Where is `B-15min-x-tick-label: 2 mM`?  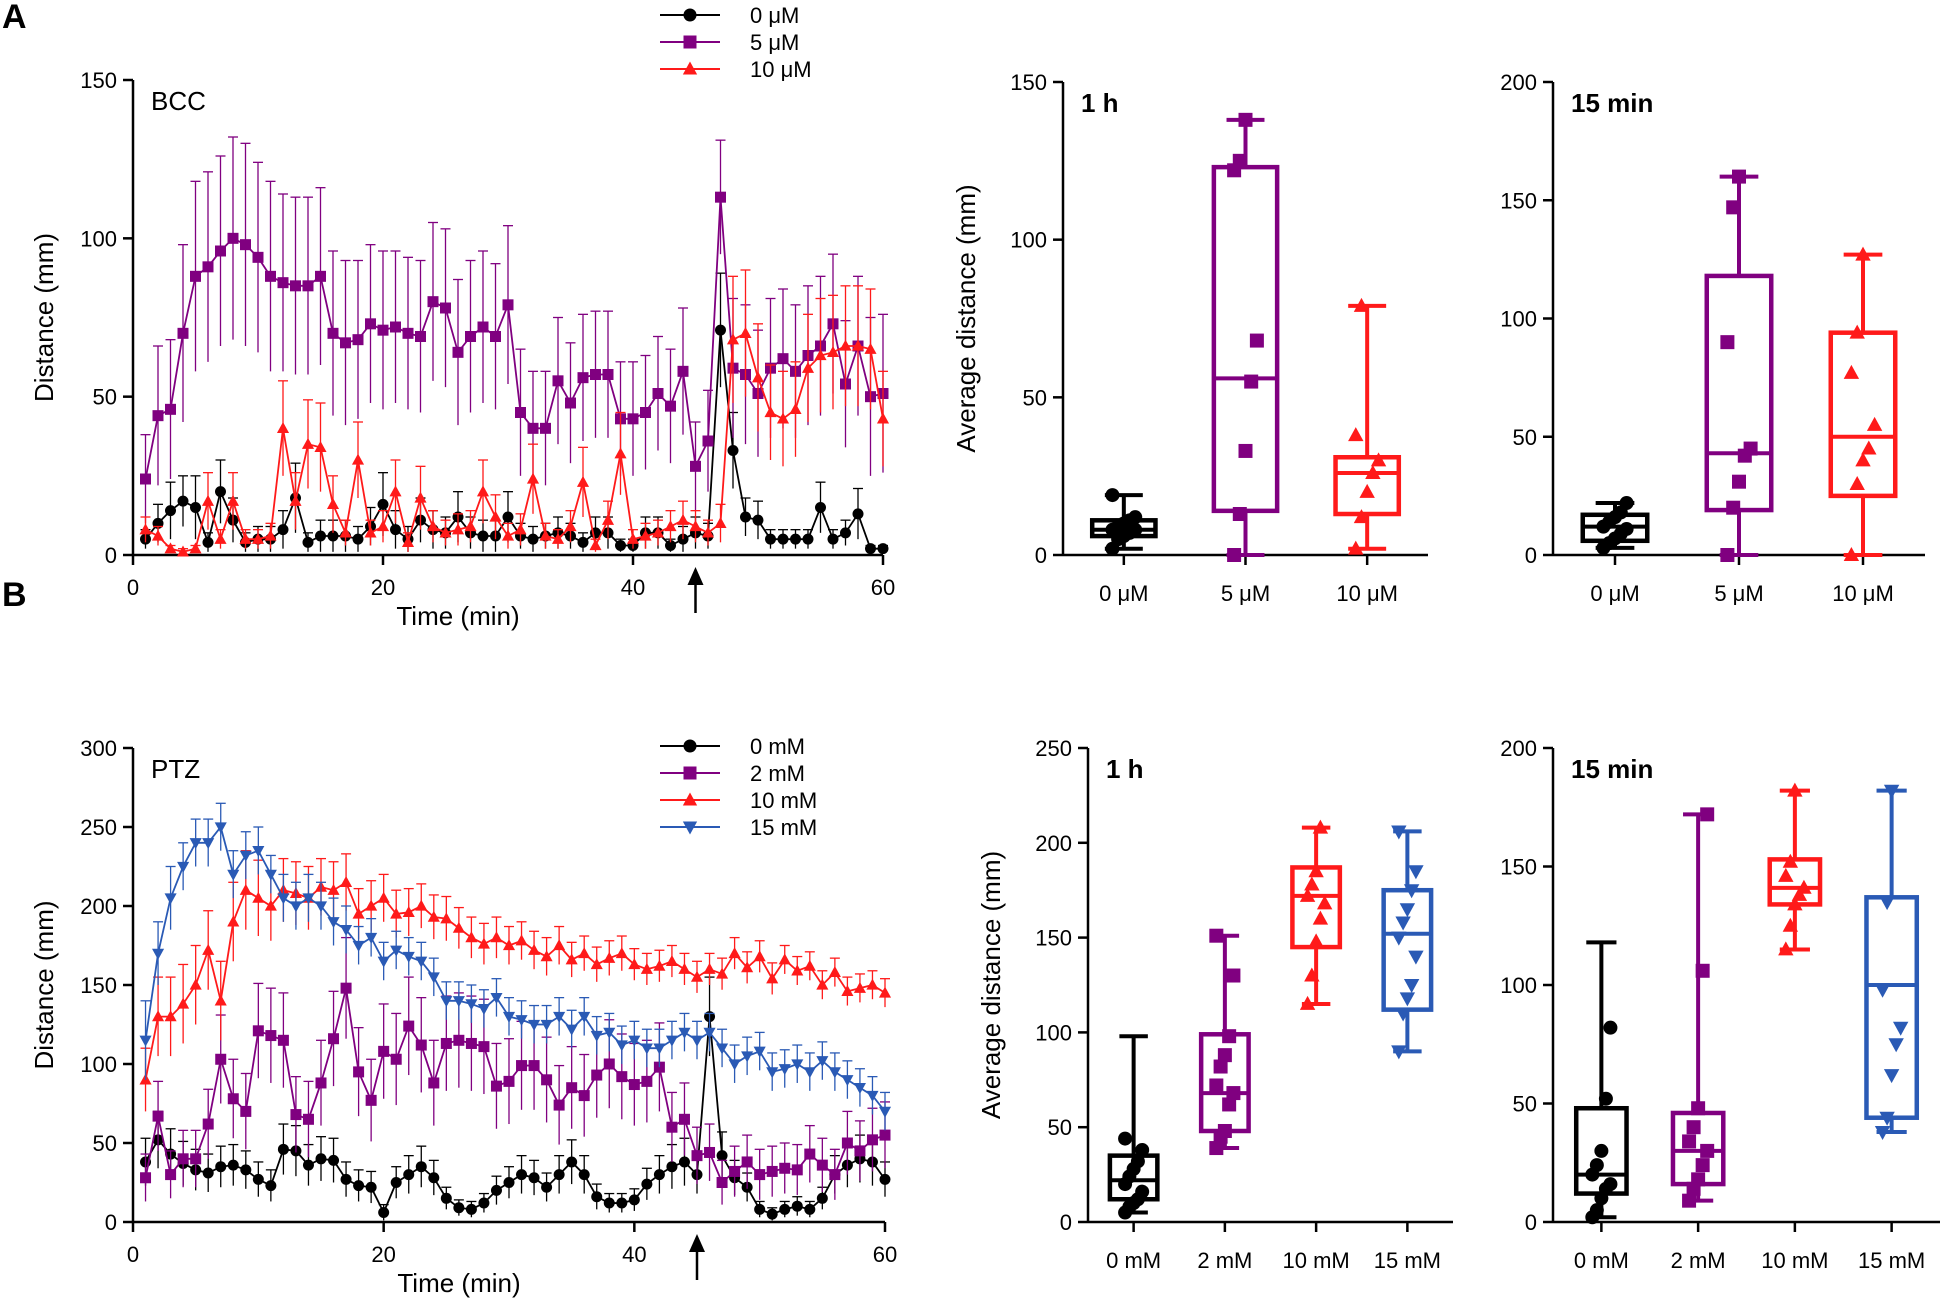
B-15min-x-tick-label: 2 mM is located at coordinates (1698, 1260).